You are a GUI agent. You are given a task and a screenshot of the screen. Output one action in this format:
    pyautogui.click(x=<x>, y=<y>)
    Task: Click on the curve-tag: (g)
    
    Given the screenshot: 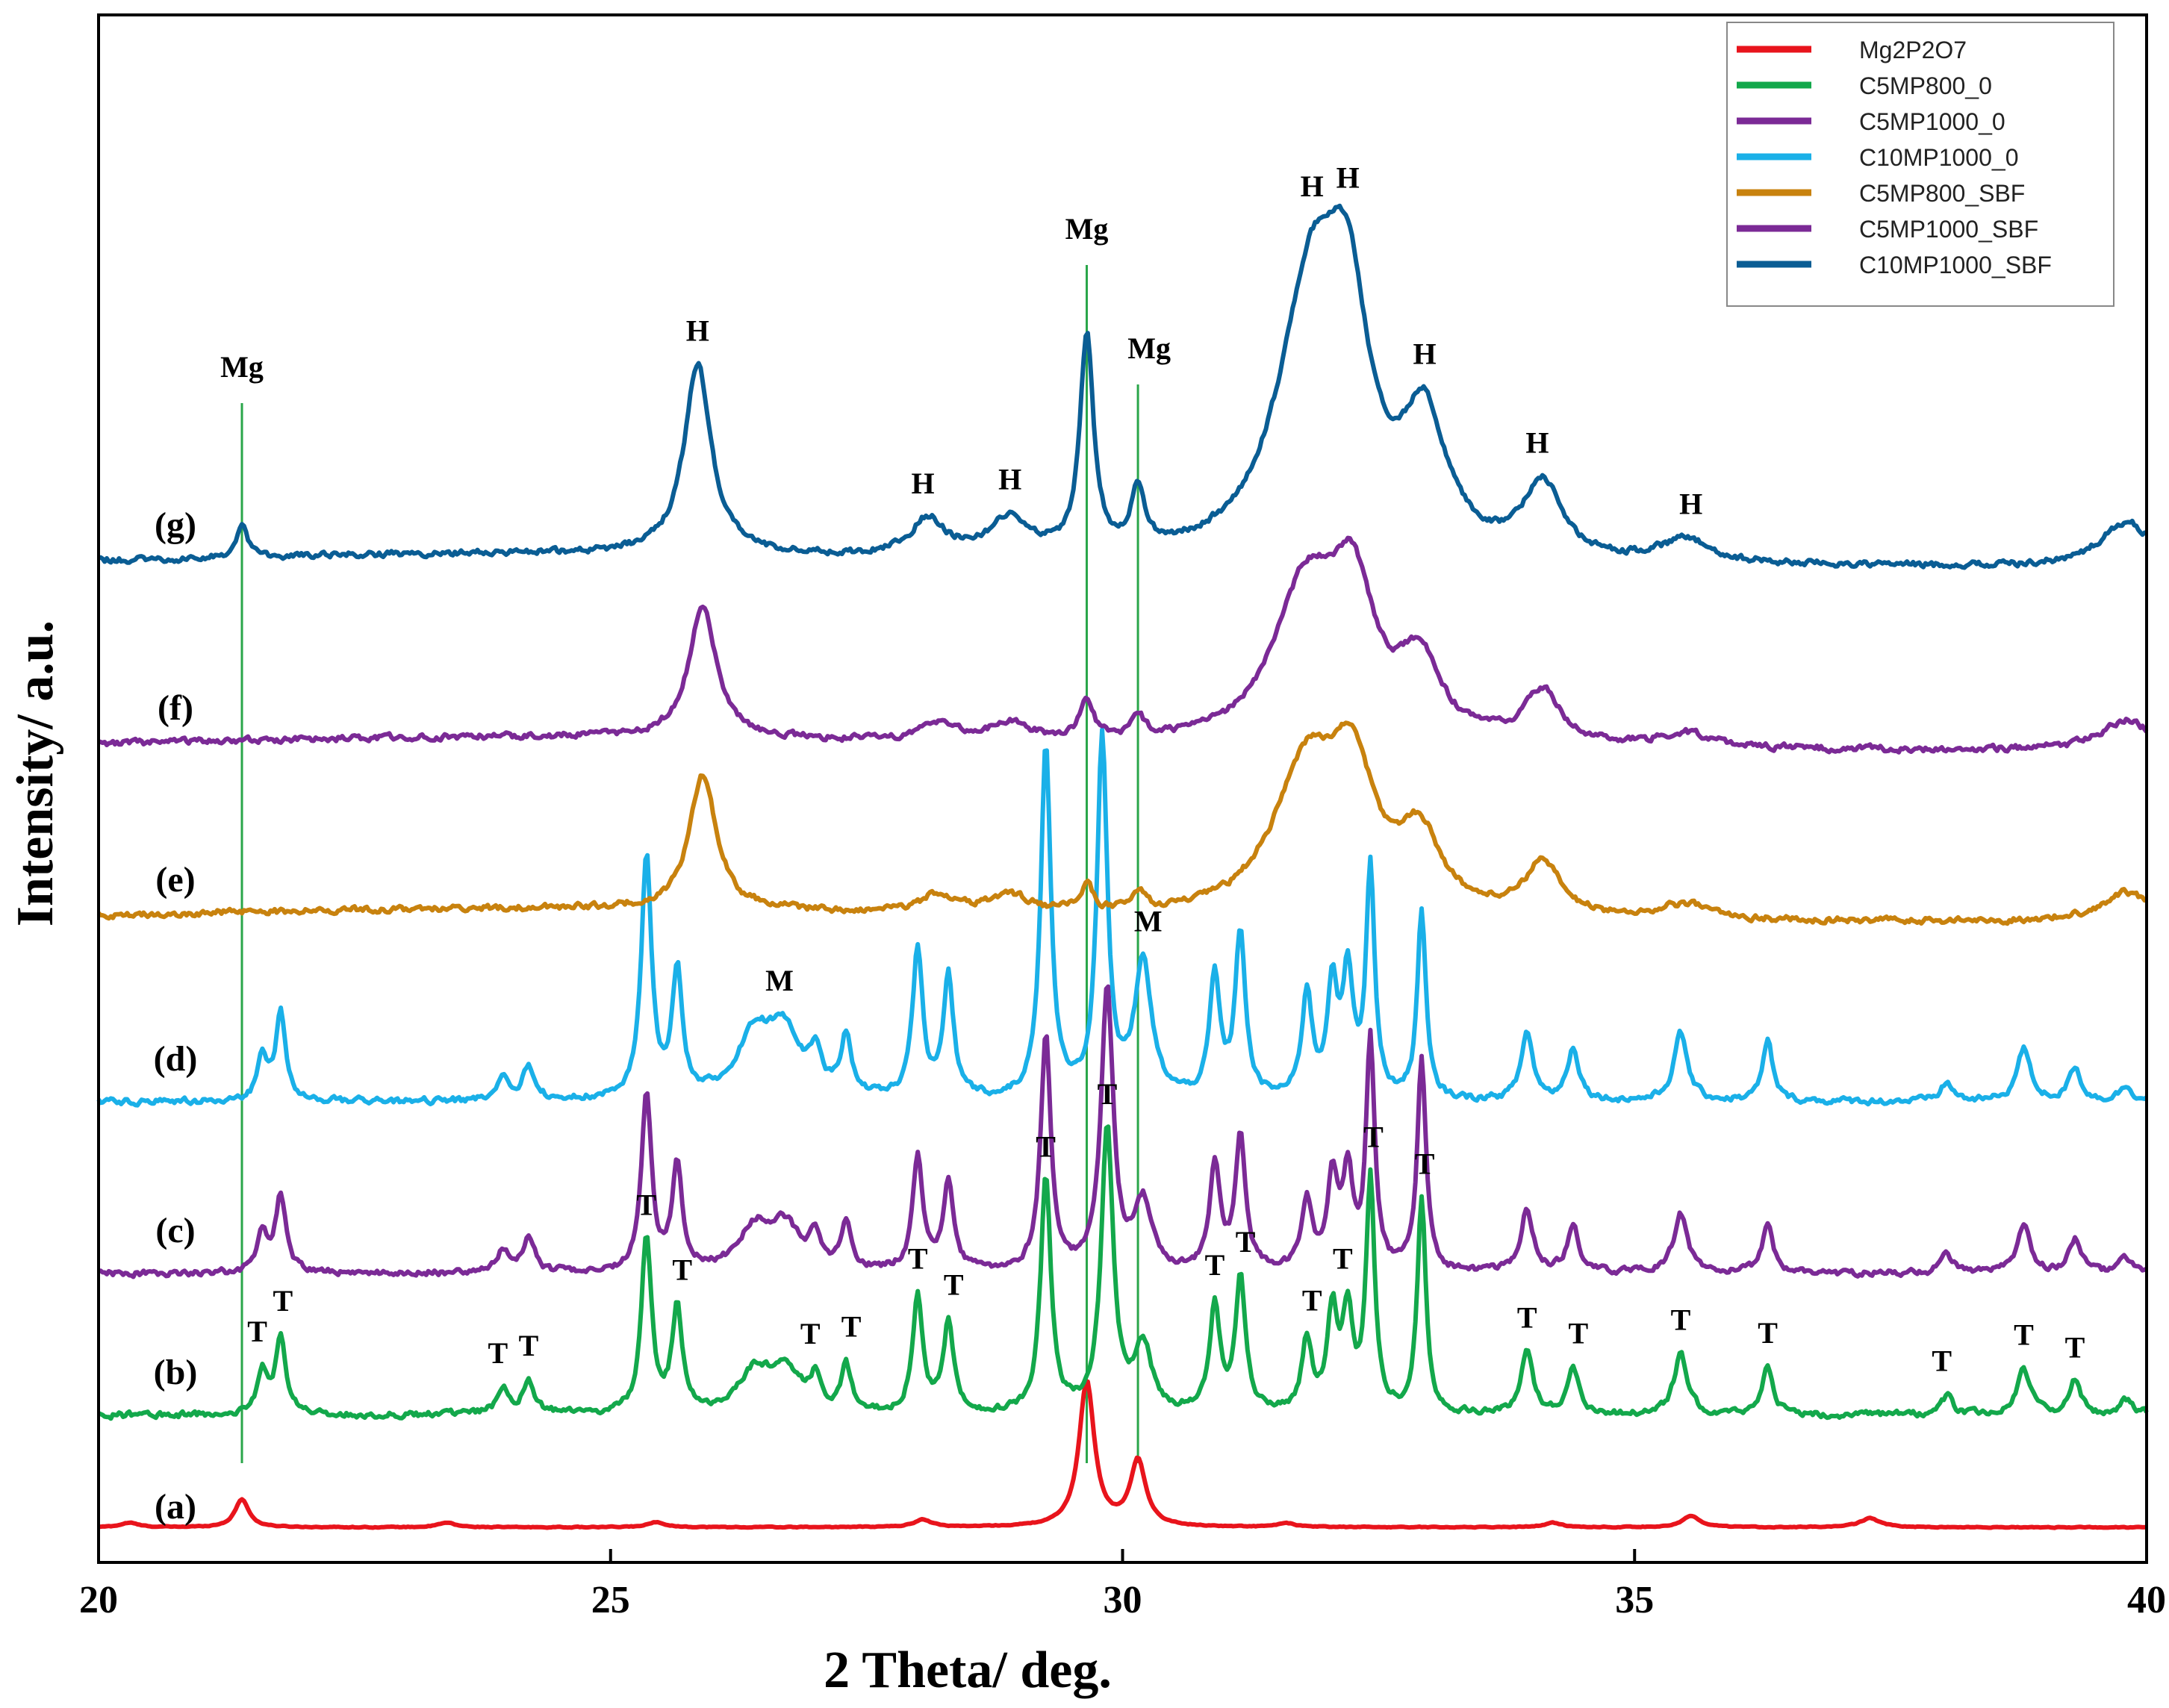 What is the action you would take?
    pyautogui.click(x=175, y=525)
    